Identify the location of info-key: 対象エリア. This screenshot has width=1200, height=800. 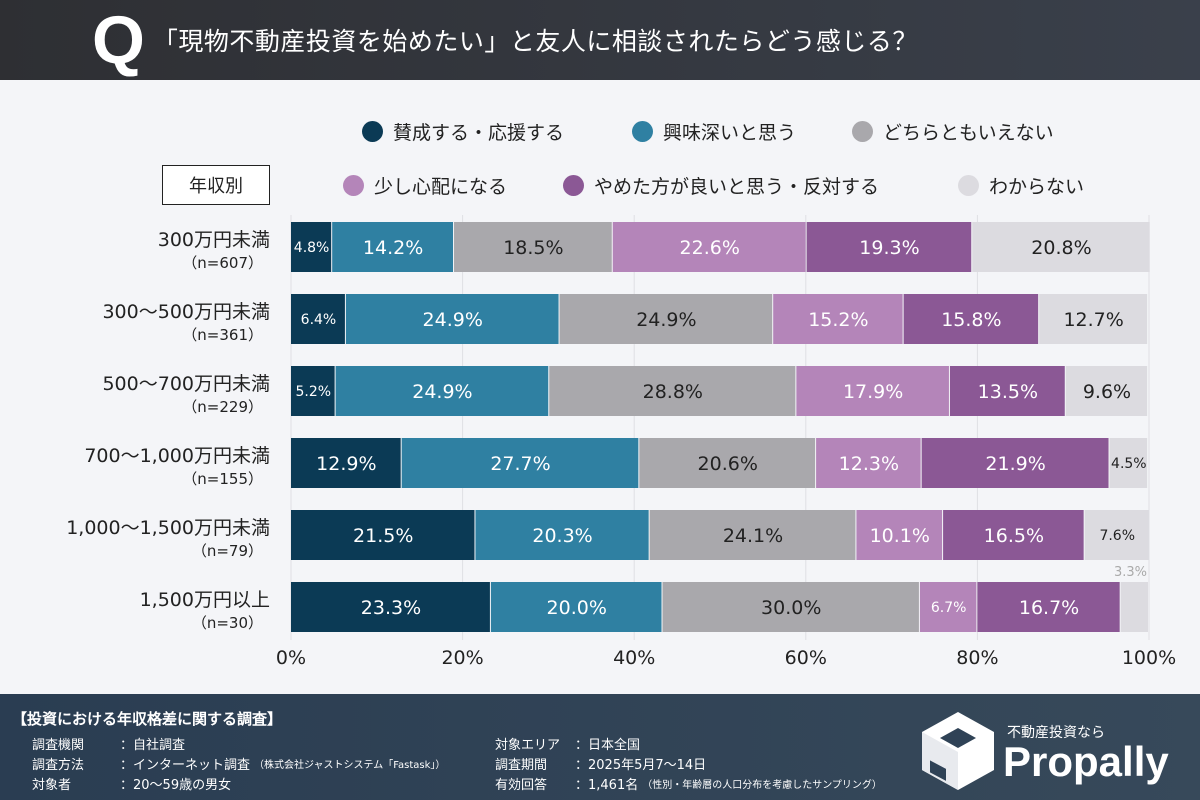
(528, 745).